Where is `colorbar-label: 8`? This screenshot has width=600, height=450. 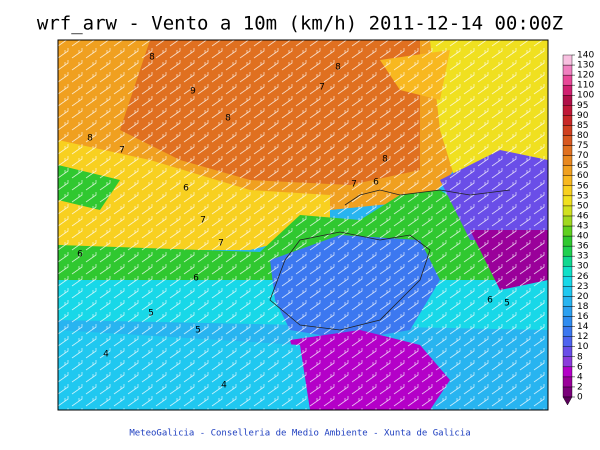 colorbar-label: 8 is located at coordinates (580, 357).